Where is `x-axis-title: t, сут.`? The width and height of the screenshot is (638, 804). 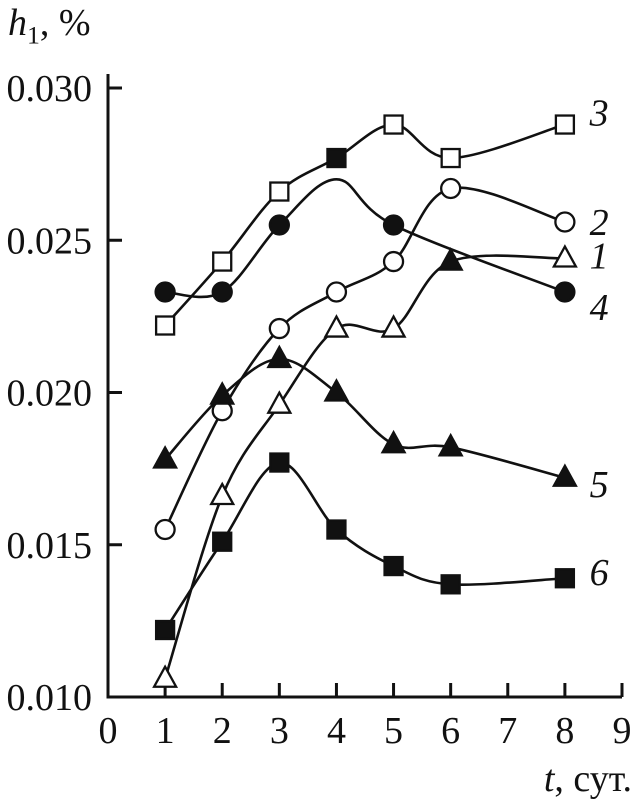 x-axis-title: t, сут. is located at coordinates (588, 780).